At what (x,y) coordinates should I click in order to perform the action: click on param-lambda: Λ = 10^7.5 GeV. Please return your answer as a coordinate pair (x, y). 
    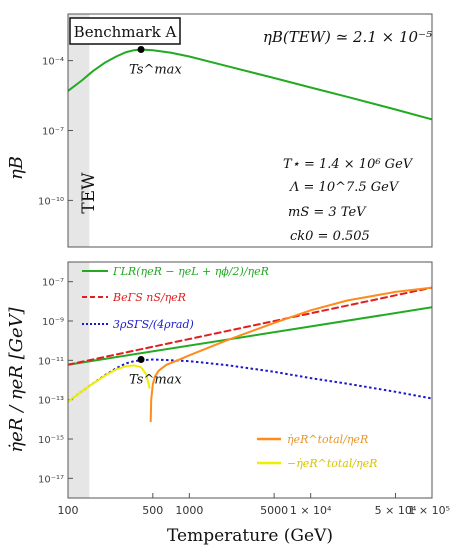
    Looking at the image, I should click on (344, 187).